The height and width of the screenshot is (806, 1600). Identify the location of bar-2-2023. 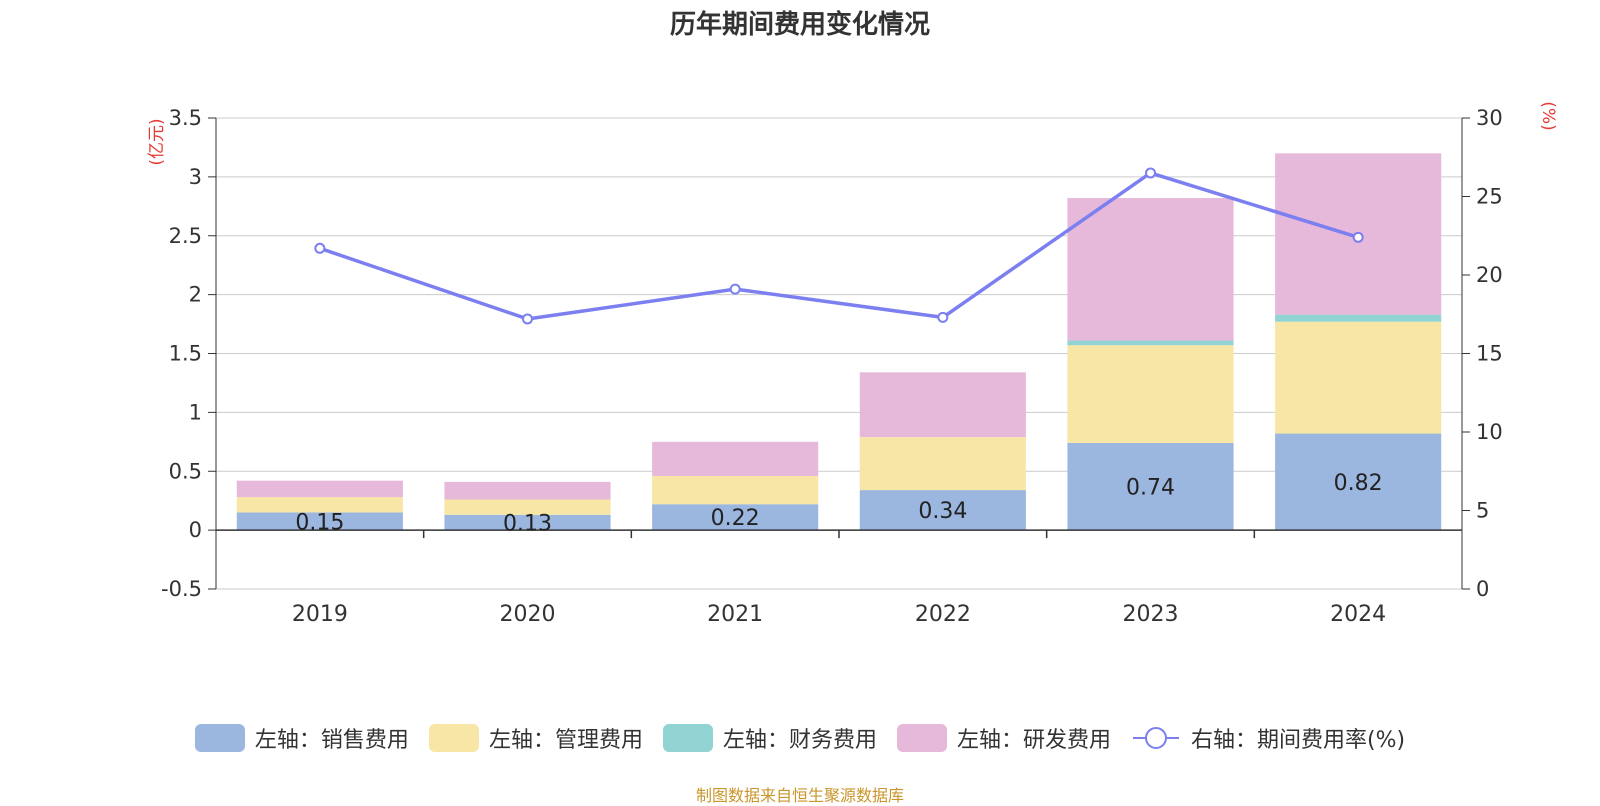
(1150, 394).